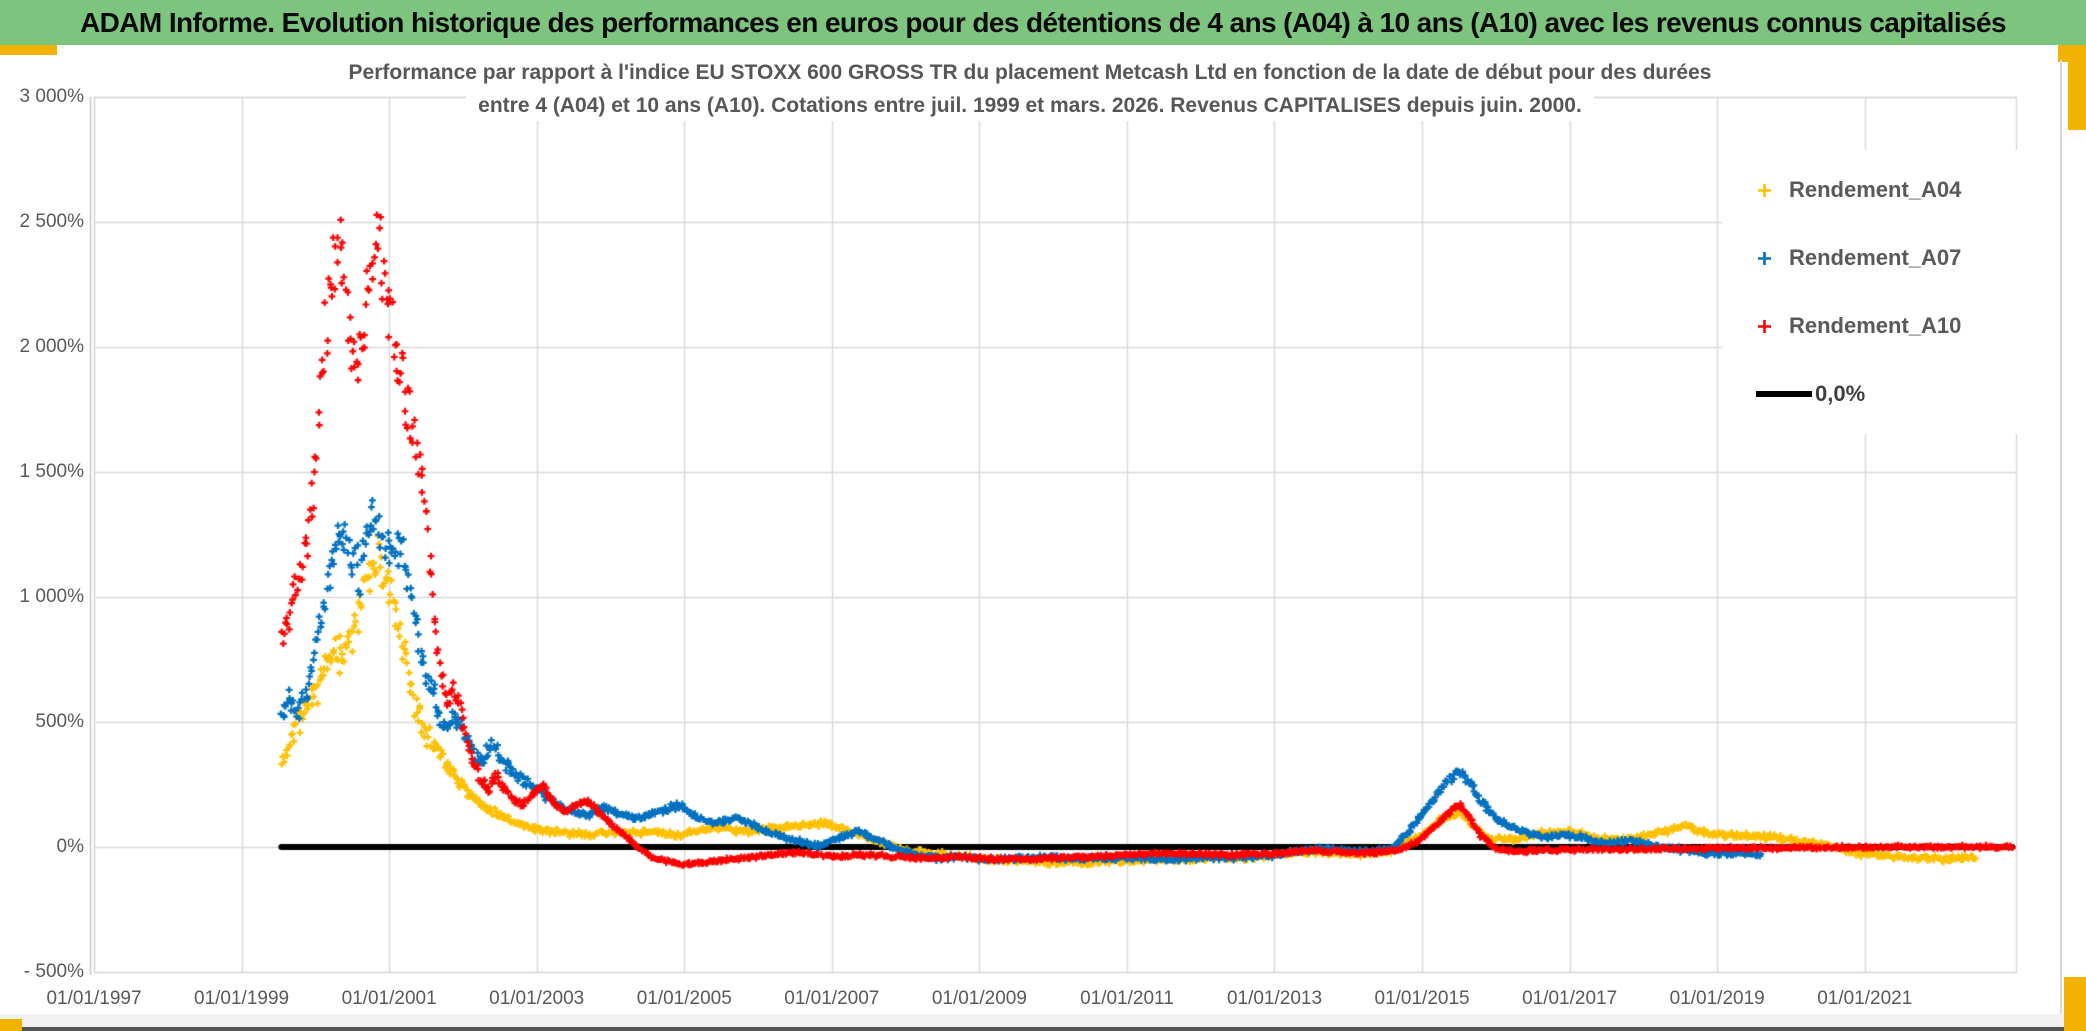 This screenshot has width=2086, height=1031. Describe the element at coordinates (1875, 325) in the screenshot. I see `legend-label: Rendement_A10` at that location.